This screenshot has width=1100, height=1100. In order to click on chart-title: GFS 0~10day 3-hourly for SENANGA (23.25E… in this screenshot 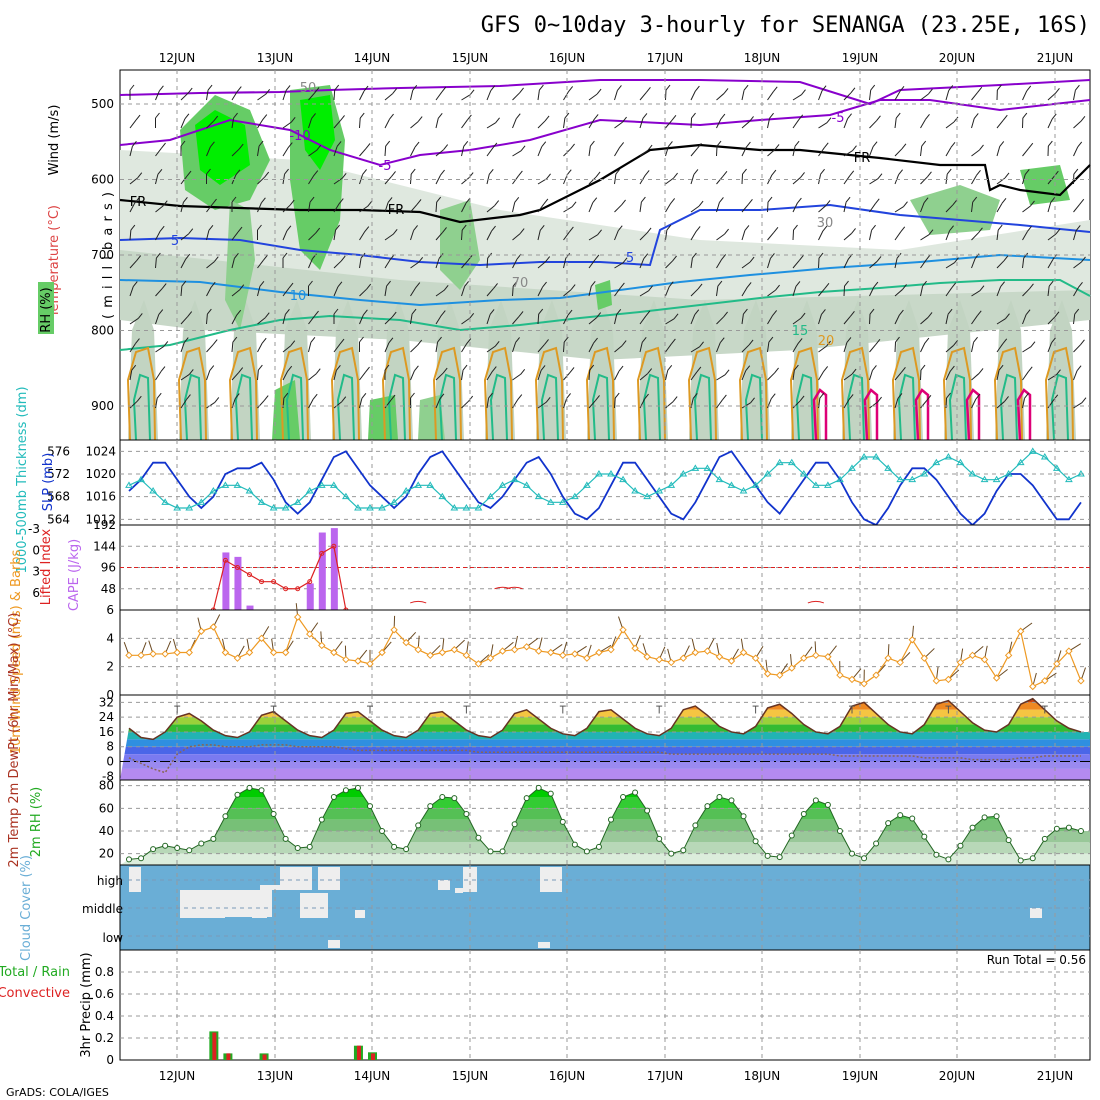, I will do `click(785, 25)`.